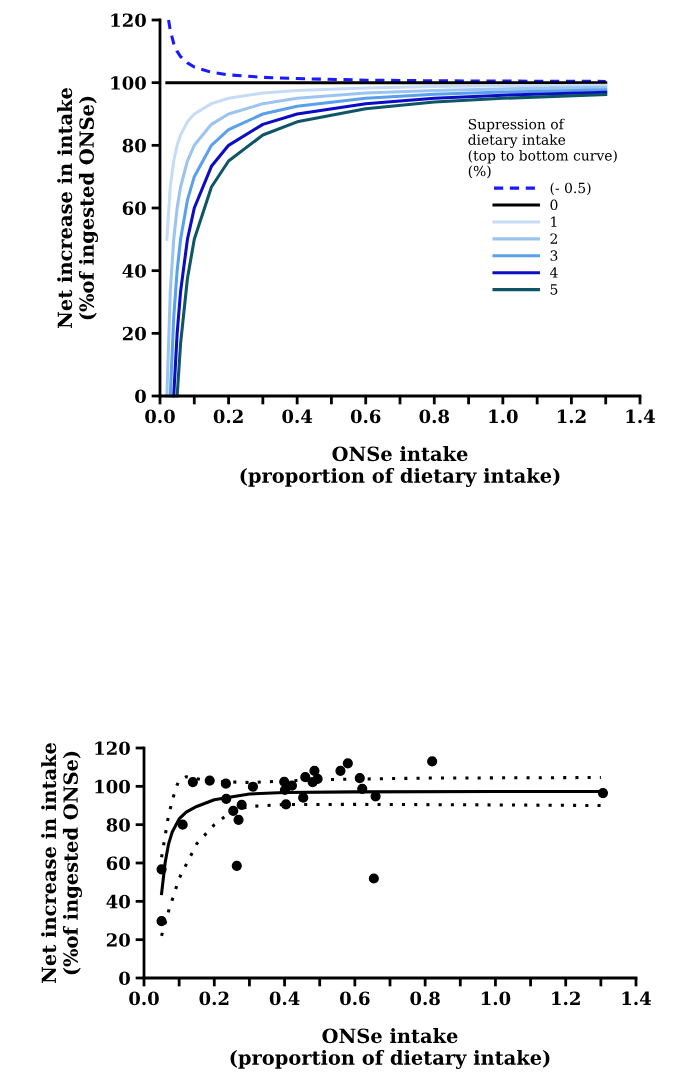 The width and height of the screenshot is (675, 1074). Describe the element at coordinates (570, 189) in the screenshot. I see `legend-label: (- 0.5)` at that location.